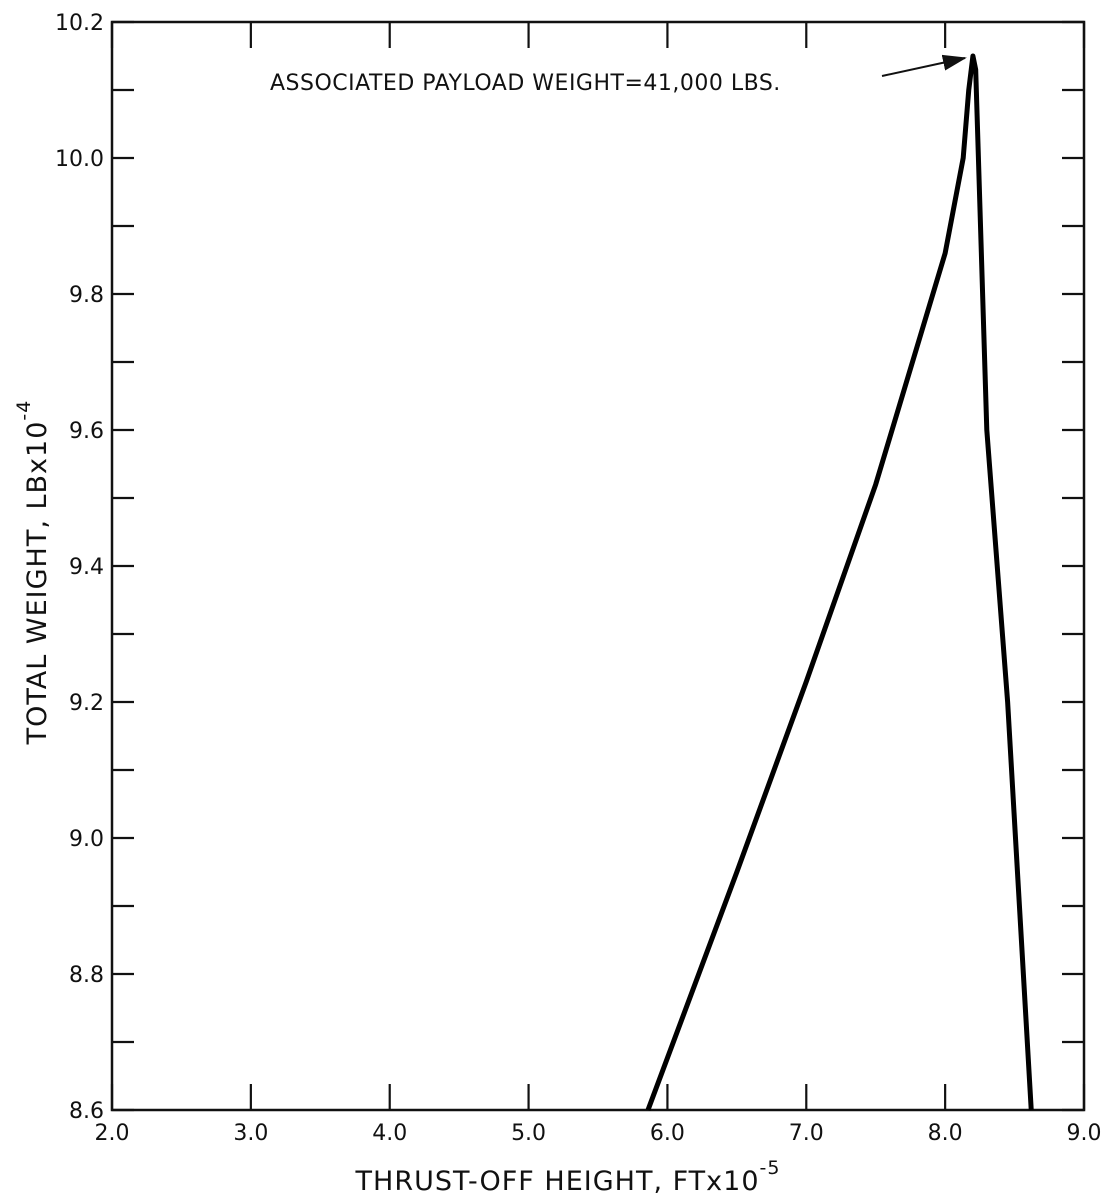  Describe the element at coordinates (806, 1133) in the screenshot. I see `x-tick-label: 7.0` at that location.